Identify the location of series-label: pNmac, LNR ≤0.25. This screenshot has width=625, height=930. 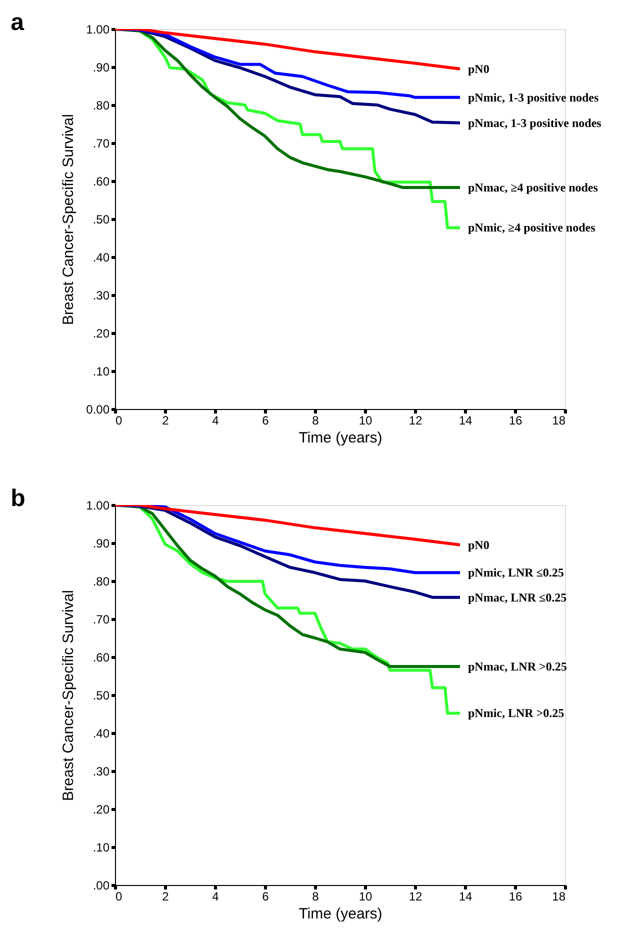
(517, 597).